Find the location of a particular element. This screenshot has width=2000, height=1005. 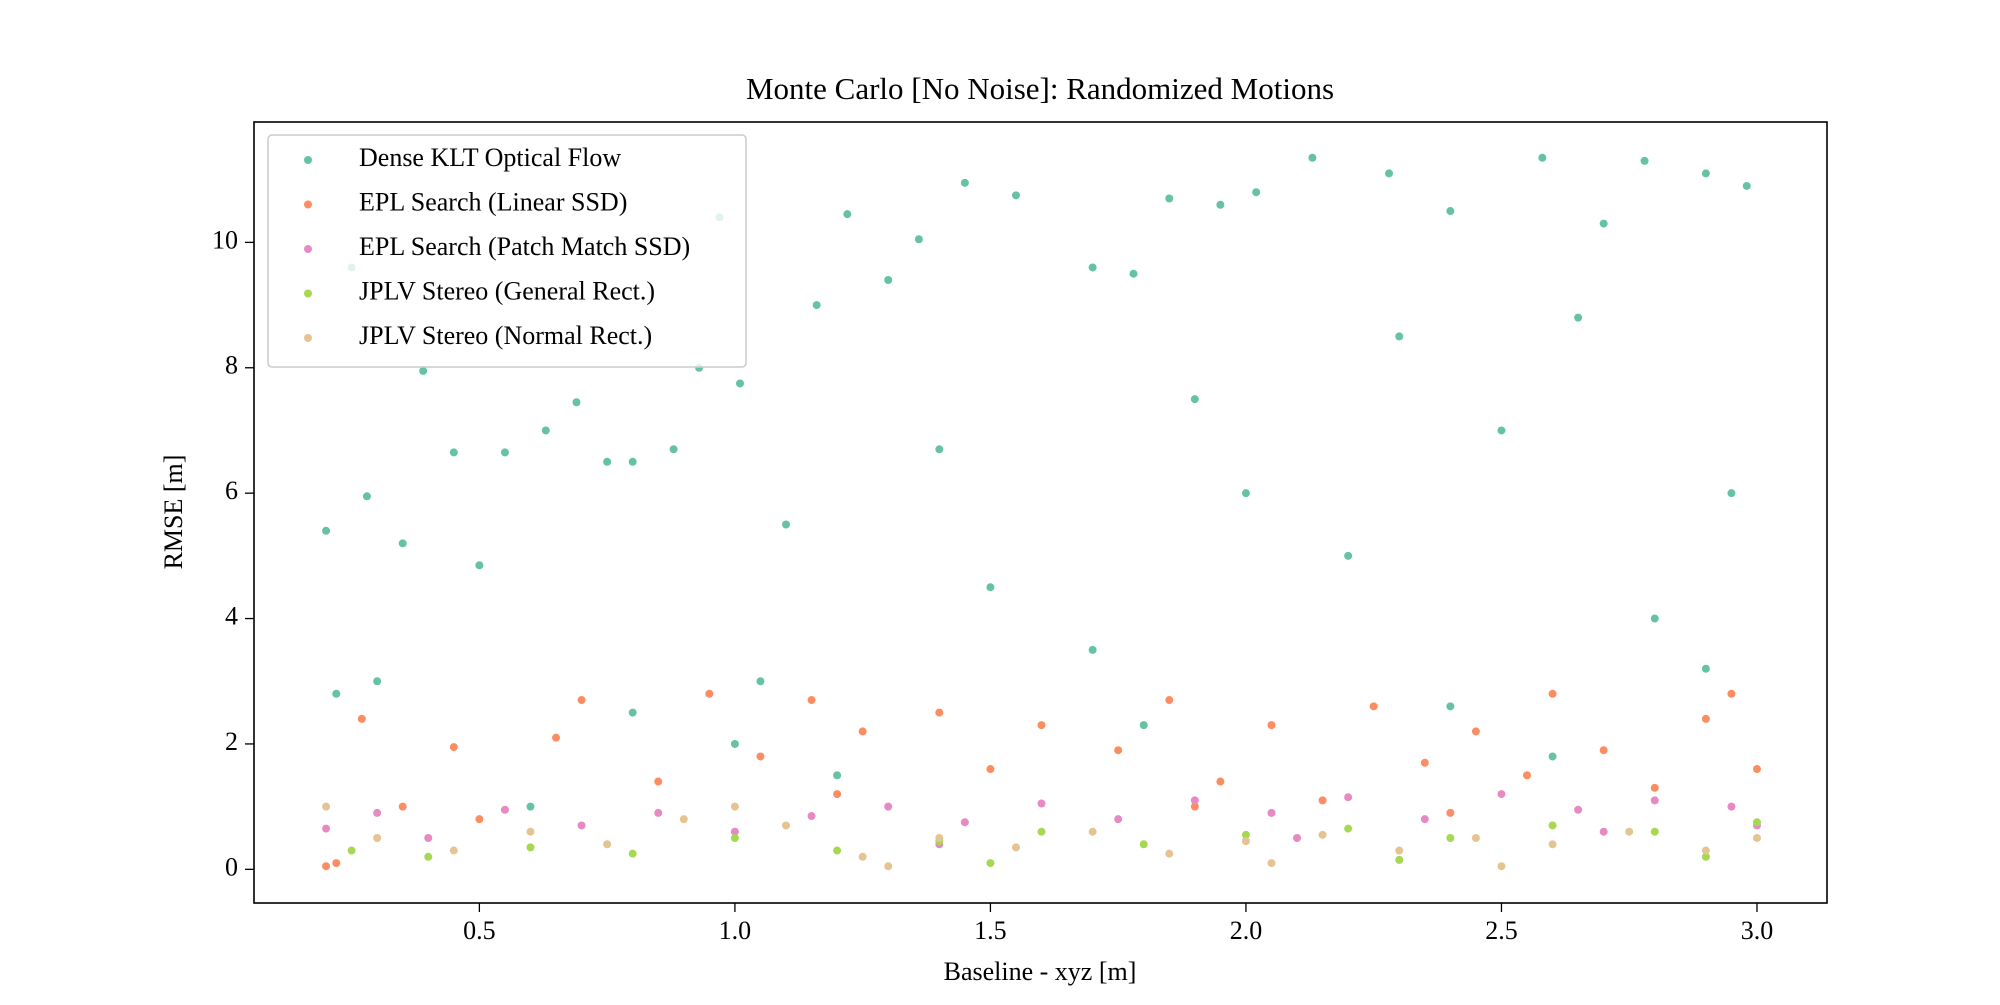

x-tick-label: 1.5 is located at coordinates (990, 930).